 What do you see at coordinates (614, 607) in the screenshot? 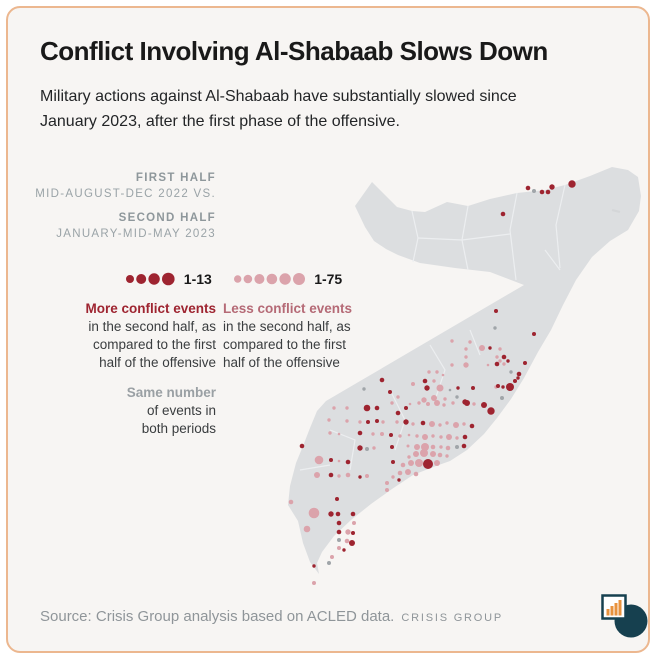
I see `logo-square` at bounding box center [614, 607].